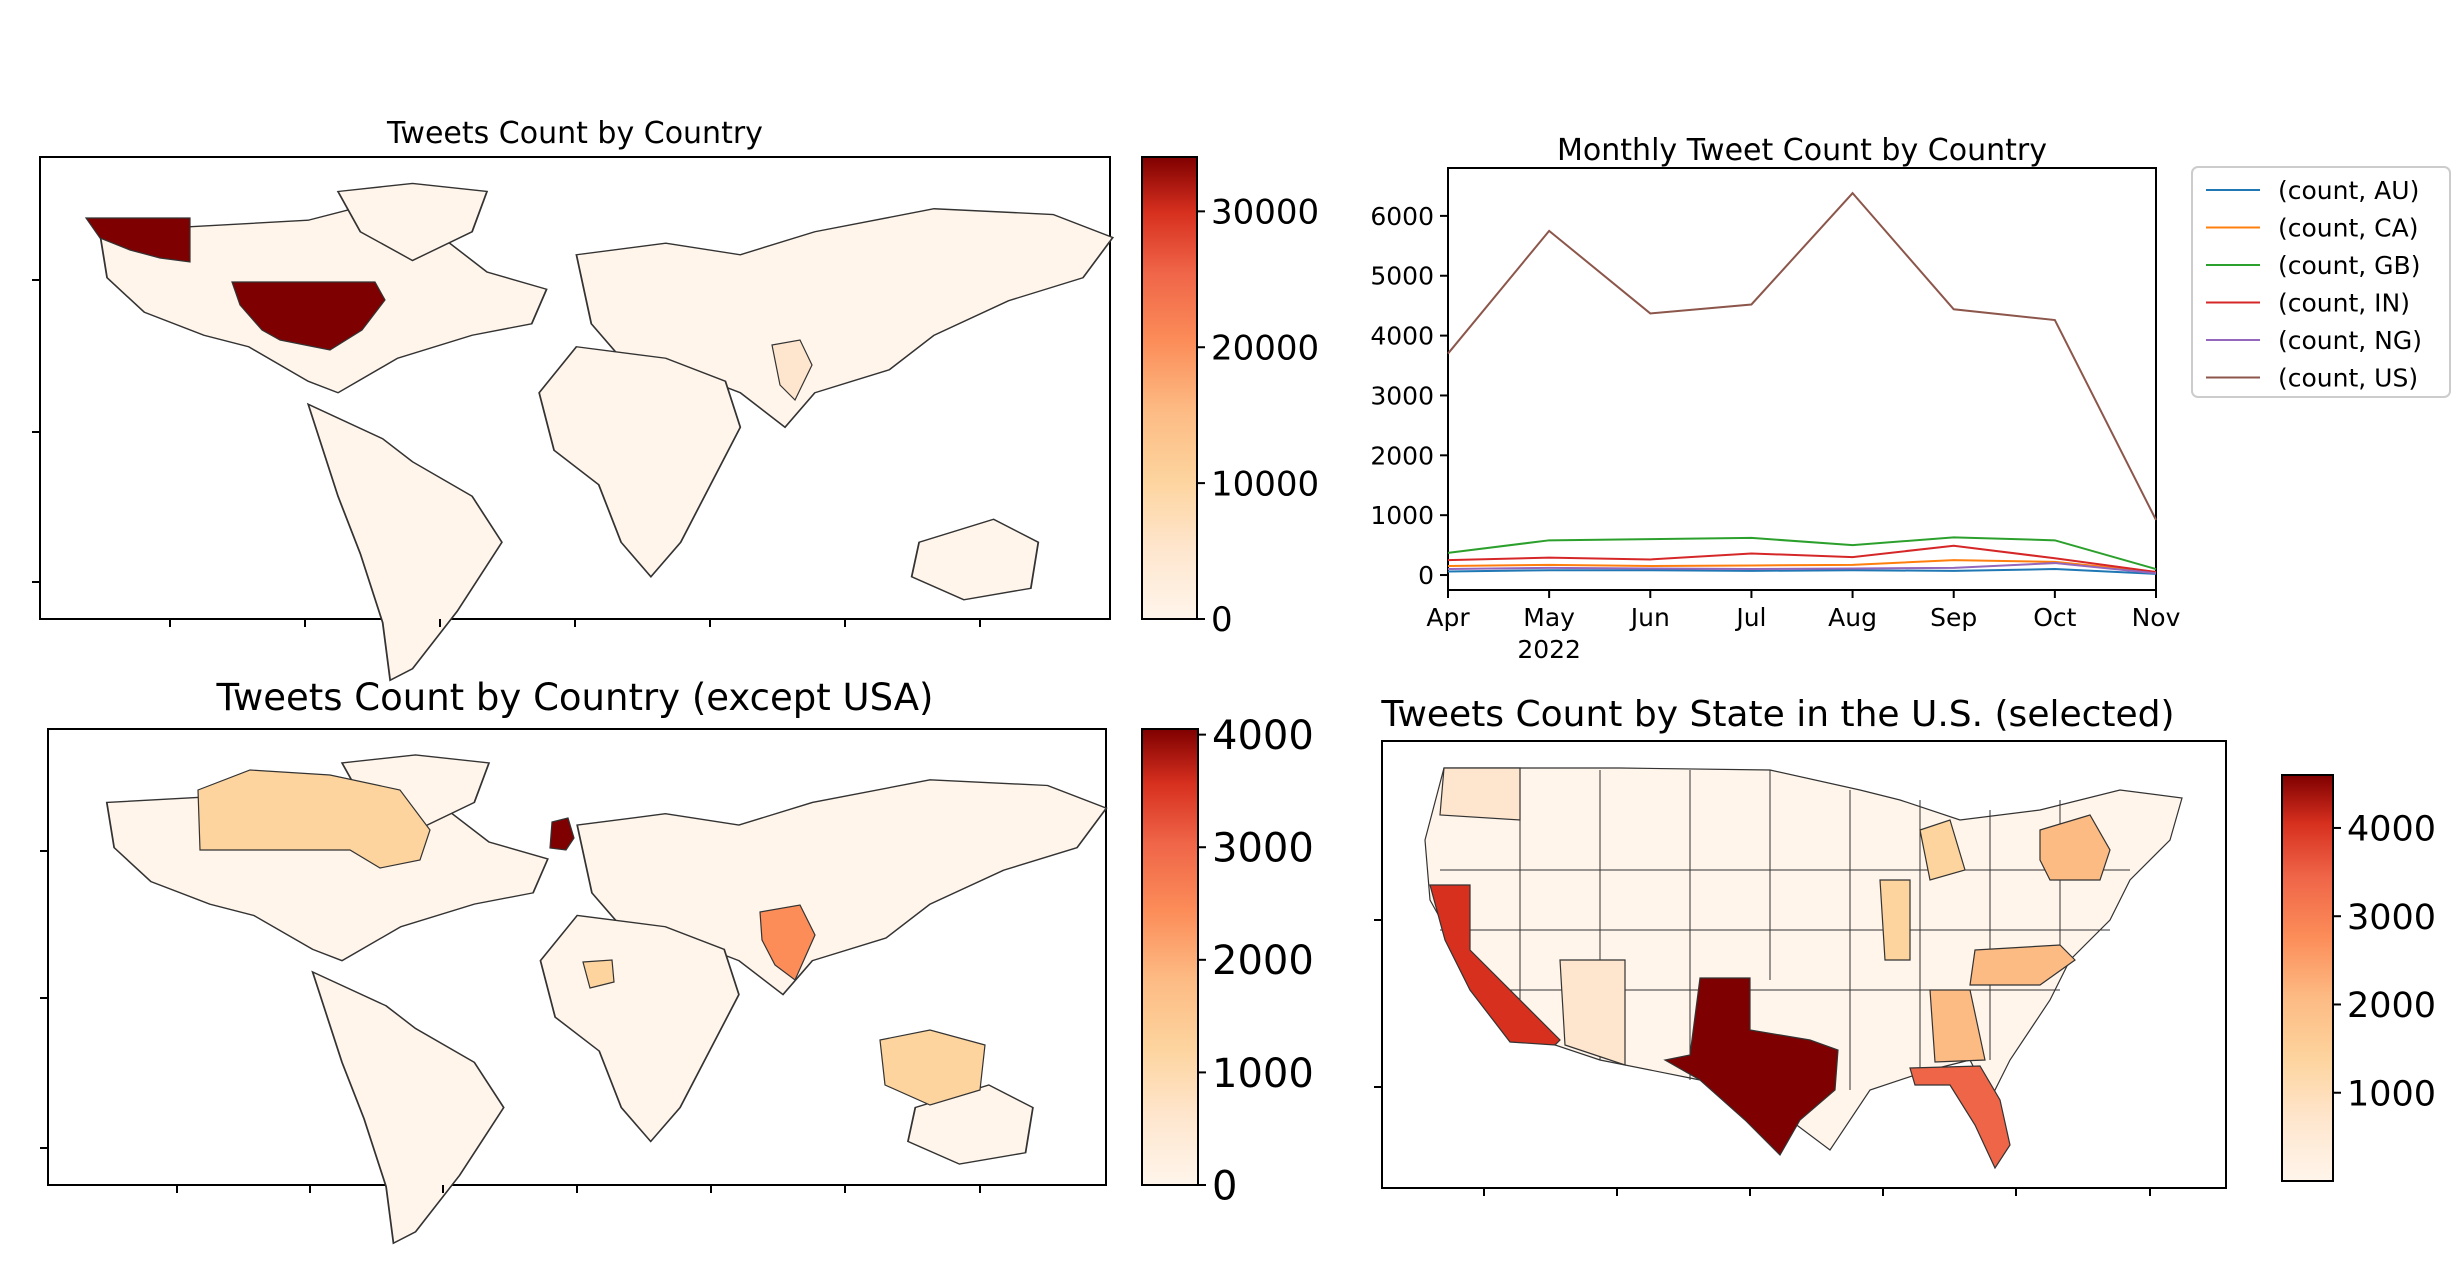 The image size is (2460, 1264). What do you see at coordinates (792, 370) in the screenshot?
I see `panel1-region-in` at bounding box center [792, 370].